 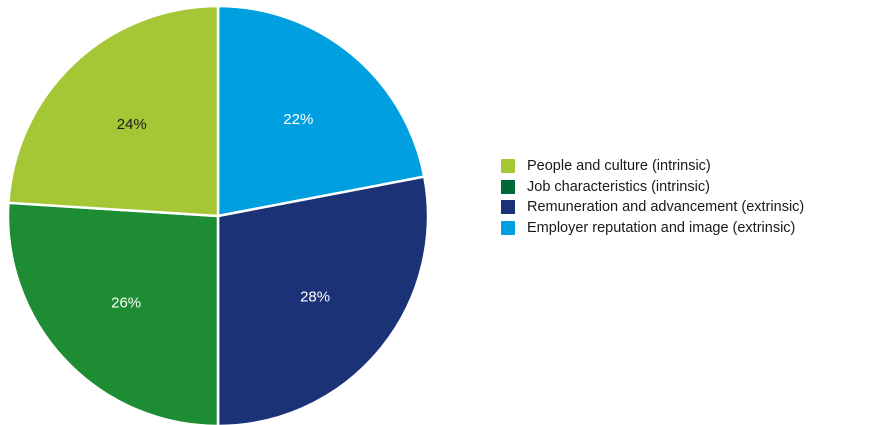 I want to click on pie-slice-labels: 22% 28% 26% 24%, so click(x=220, y=211).